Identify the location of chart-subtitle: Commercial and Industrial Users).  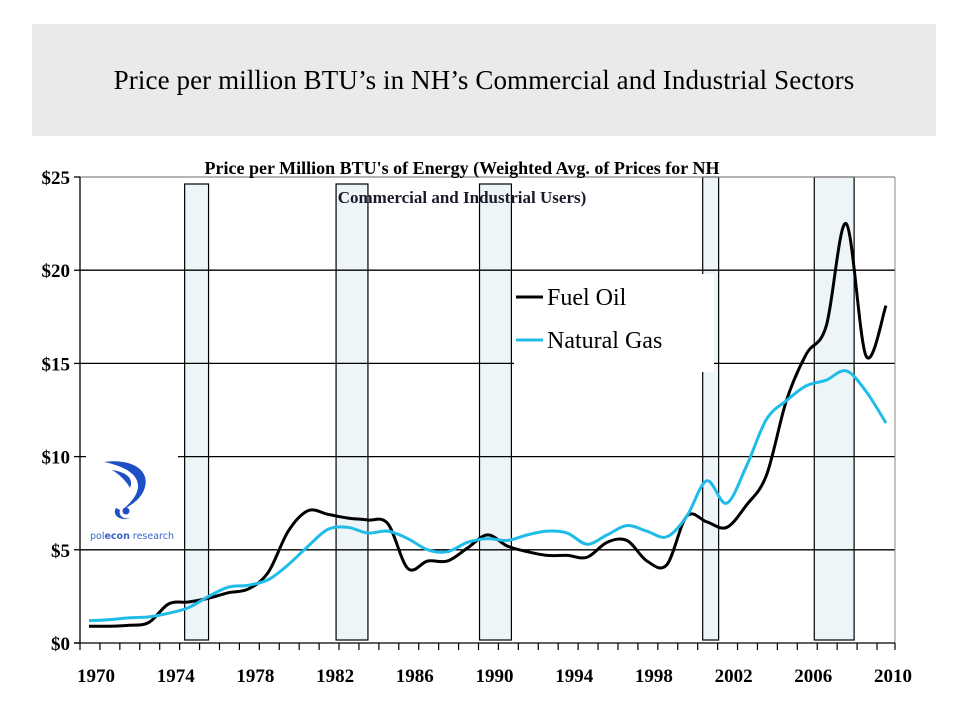
(462, 197).